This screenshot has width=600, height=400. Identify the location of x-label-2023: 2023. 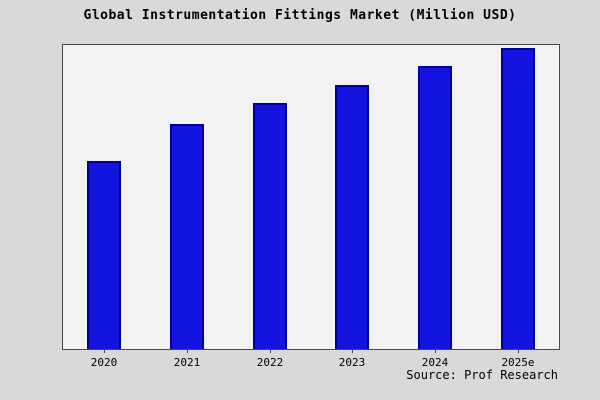
(352, 362).